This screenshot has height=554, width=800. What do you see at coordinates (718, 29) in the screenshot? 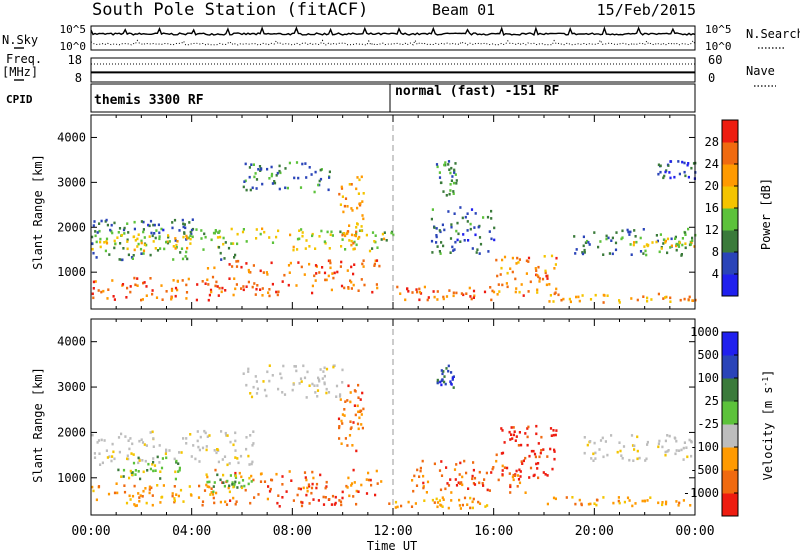
I see `noise-right-tick-top: 10^5` at bounding box center [718, 29].